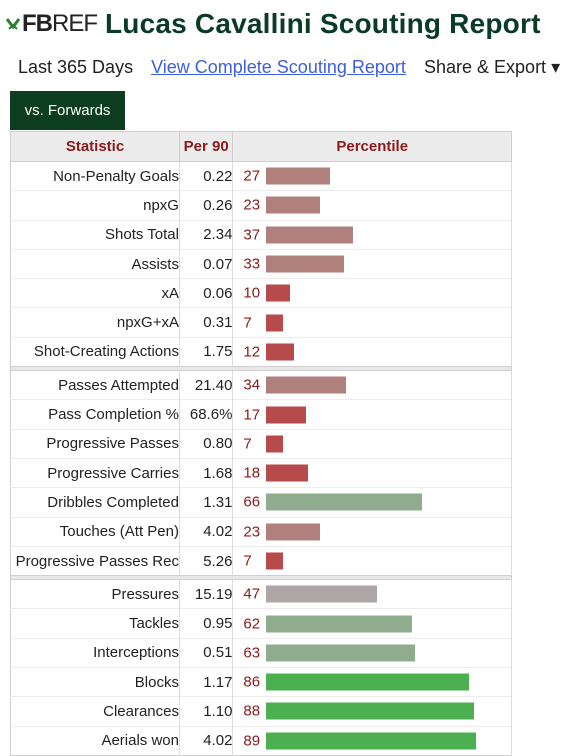 Image resolution: width=571 pixels, height=756 pixels. What do you see at coordinates (372, 472) in the screenshot?
I see `percentile-cell: 18` at bounding box center [372, 472].